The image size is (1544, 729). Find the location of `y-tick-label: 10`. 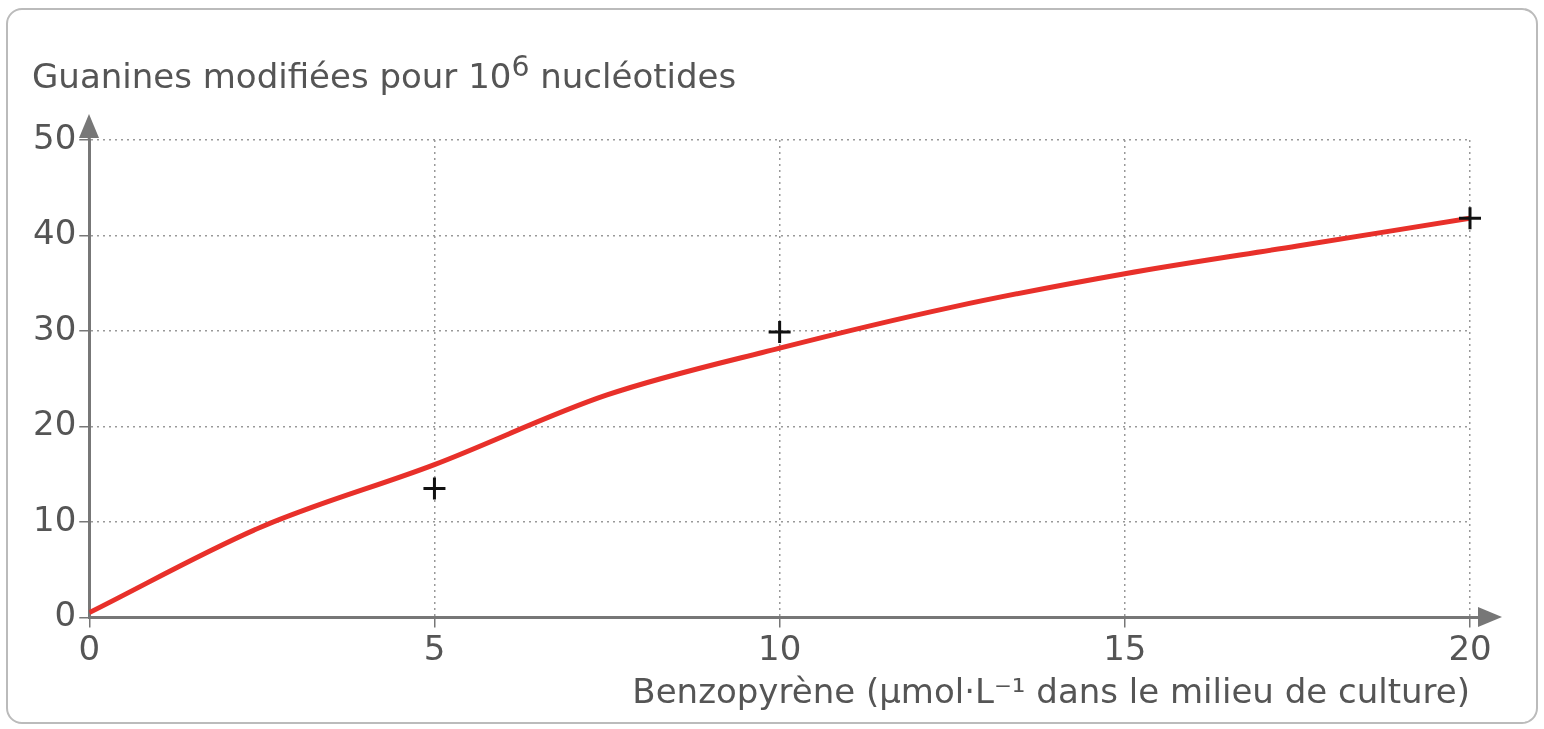

y-tick-label: 10 is located at coordinates (55, 518).